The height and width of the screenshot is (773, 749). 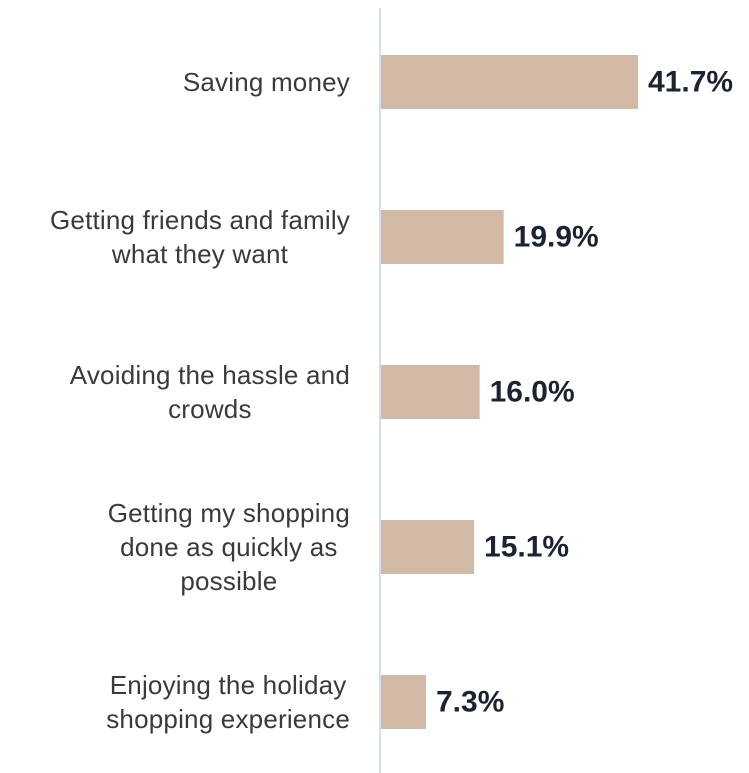 What do you see at coordinates (200, 254) in the screenshot?
I see `category-label-2-line-2: what they want` at bounding box center [200, 254].